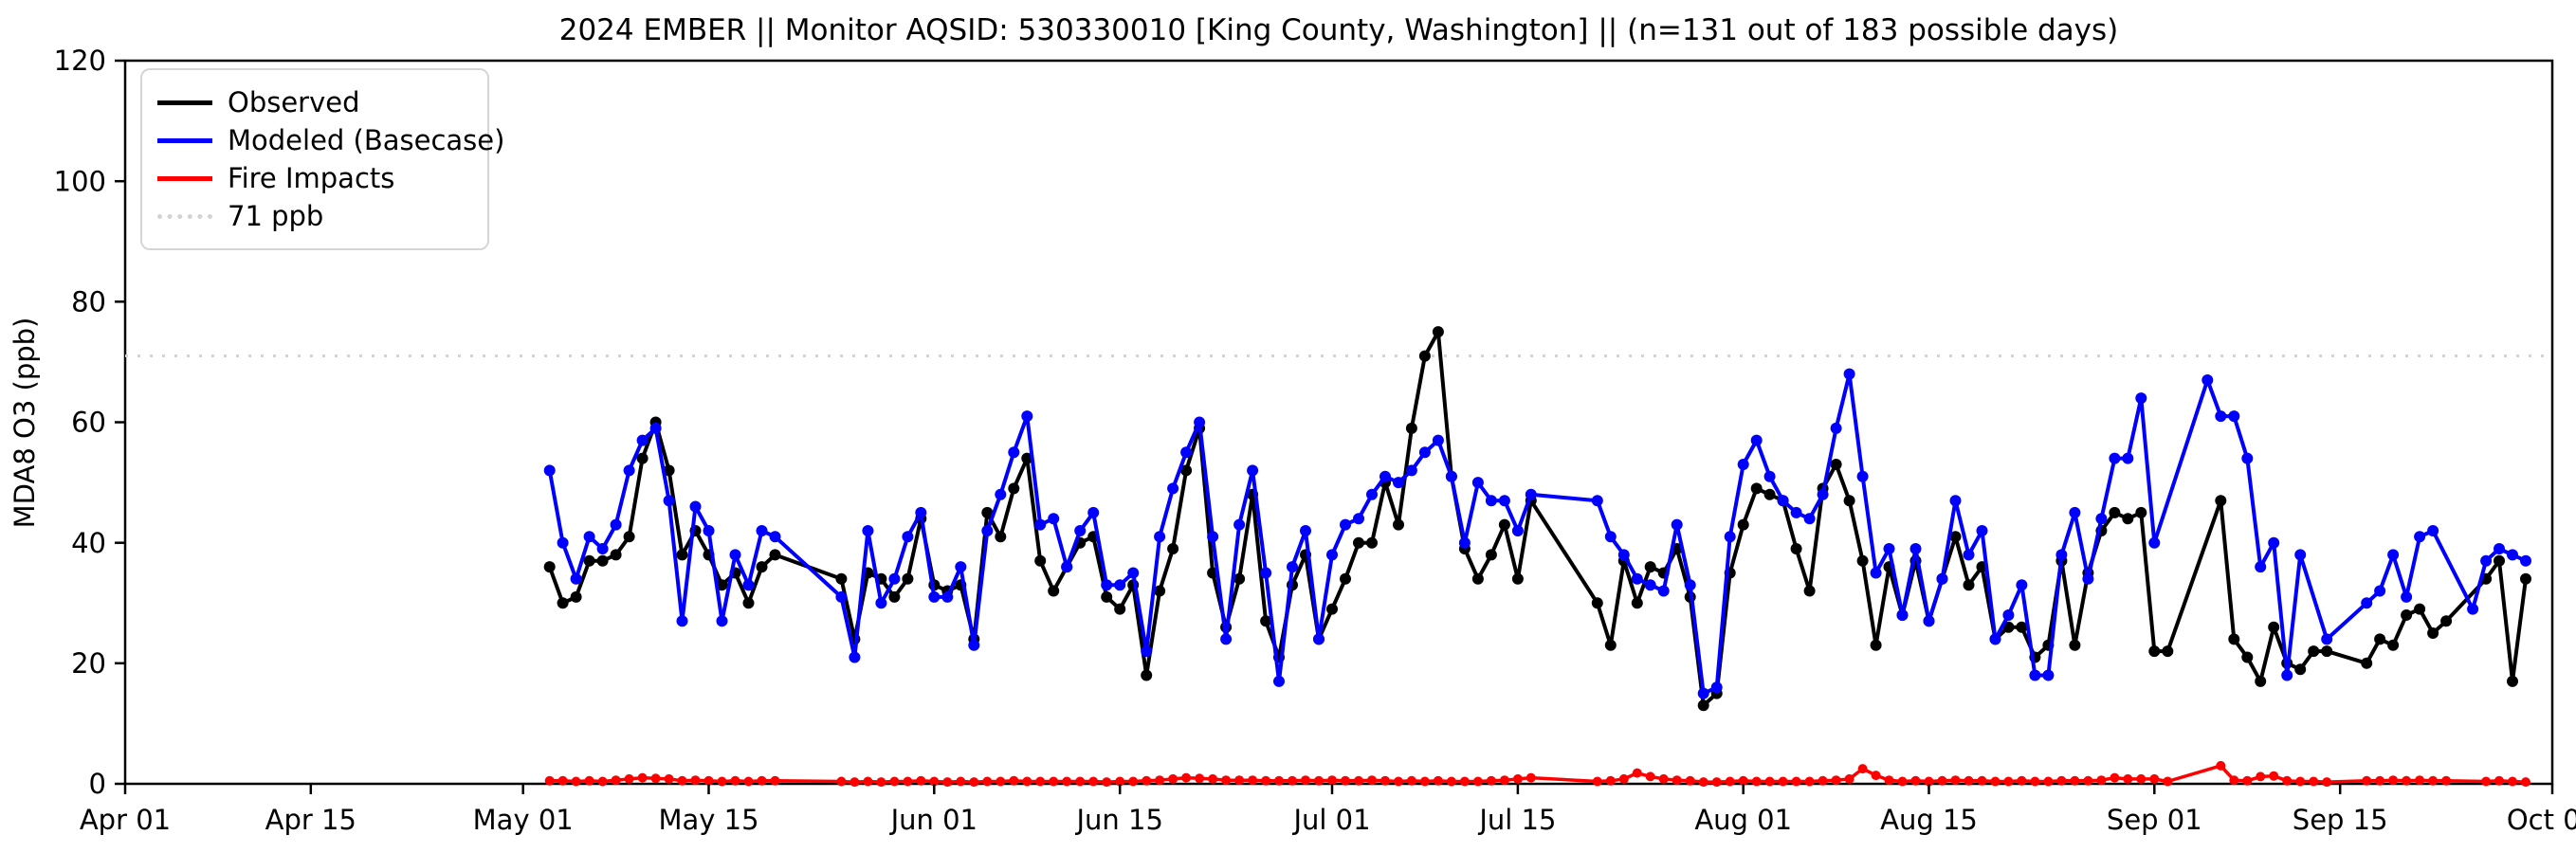 This screenshot has width=2576, height=853. What do you see at coordinates (313, 216) in the screenshot?
I see `legend-item-threshold: 71 ppb` at bounding box center [313, 216].